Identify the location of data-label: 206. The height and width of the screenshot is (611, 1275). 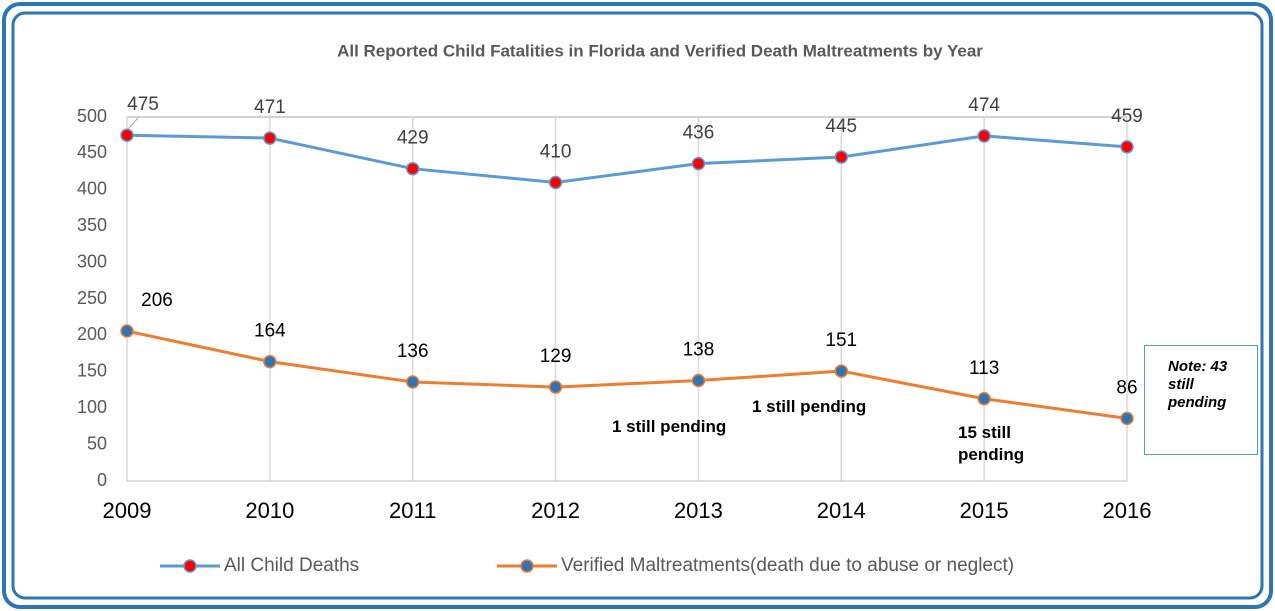
(157, 300).